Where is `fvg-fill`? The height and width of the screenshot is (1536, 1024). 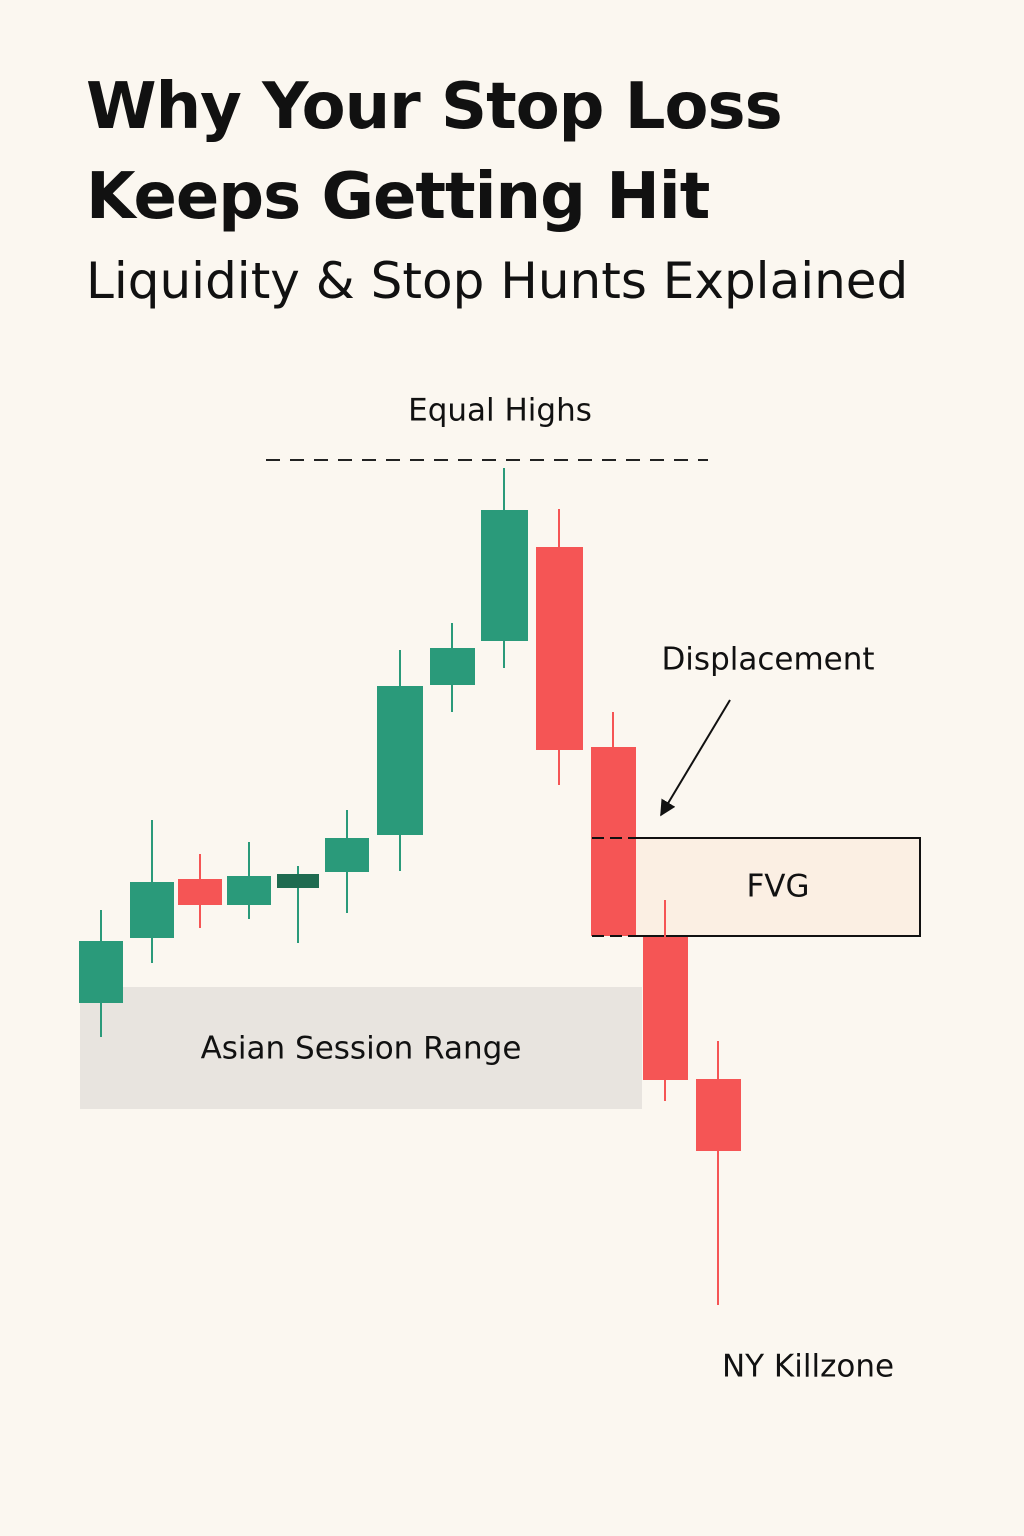 fvg-fill is located at coordinates (756, 887).